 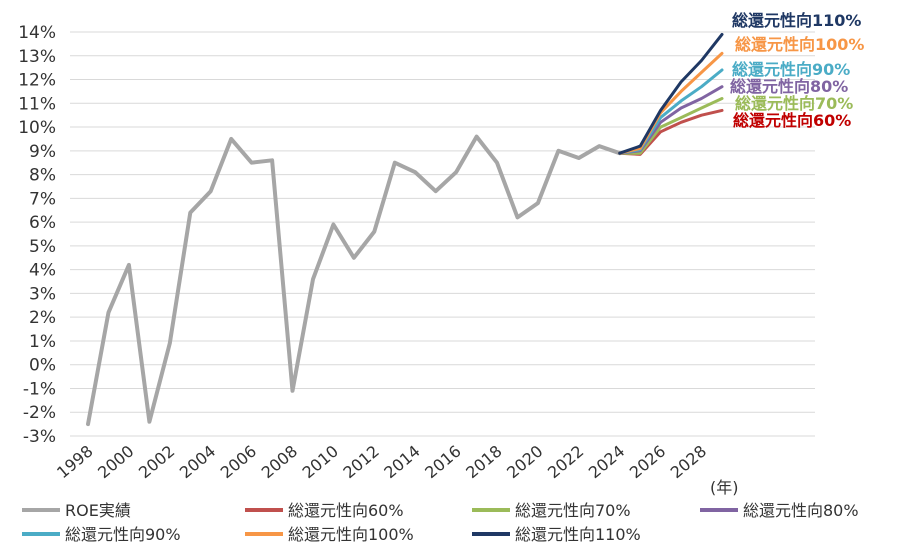 I want to click on x-tick-label: 2016, so click(x=442, y=462).